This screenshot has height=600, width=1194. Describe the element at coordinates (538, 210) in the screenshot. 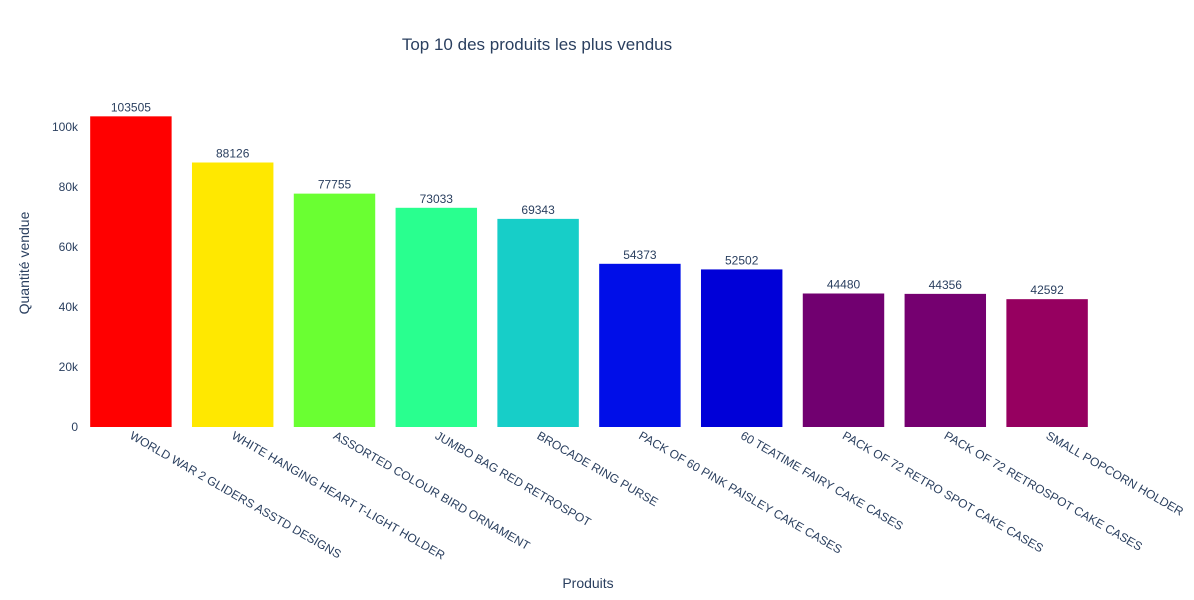

I see `data-label: 69343` at that location.